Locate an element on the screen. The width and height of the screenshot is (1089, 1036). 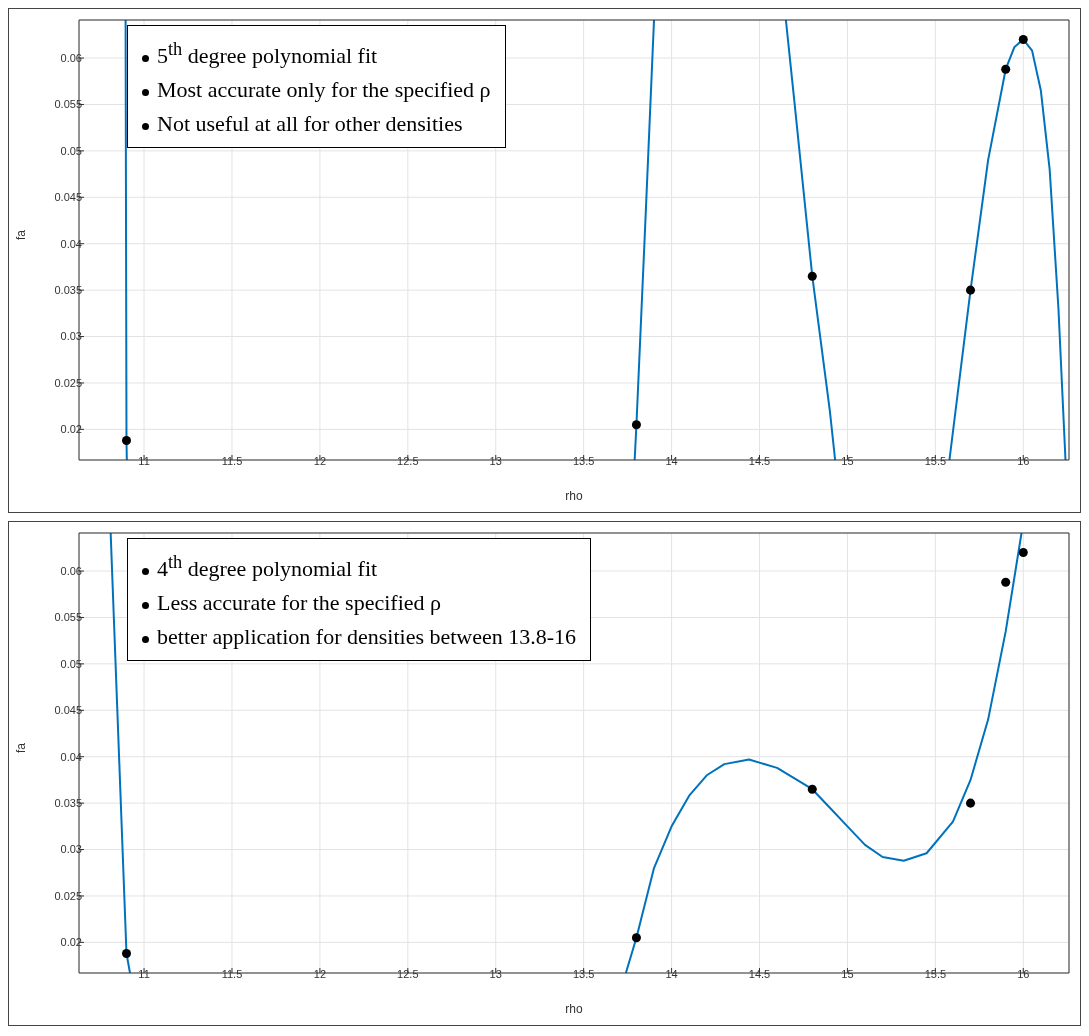
annotation: Not useful at all for other densities is located at coordinates (310, 124).